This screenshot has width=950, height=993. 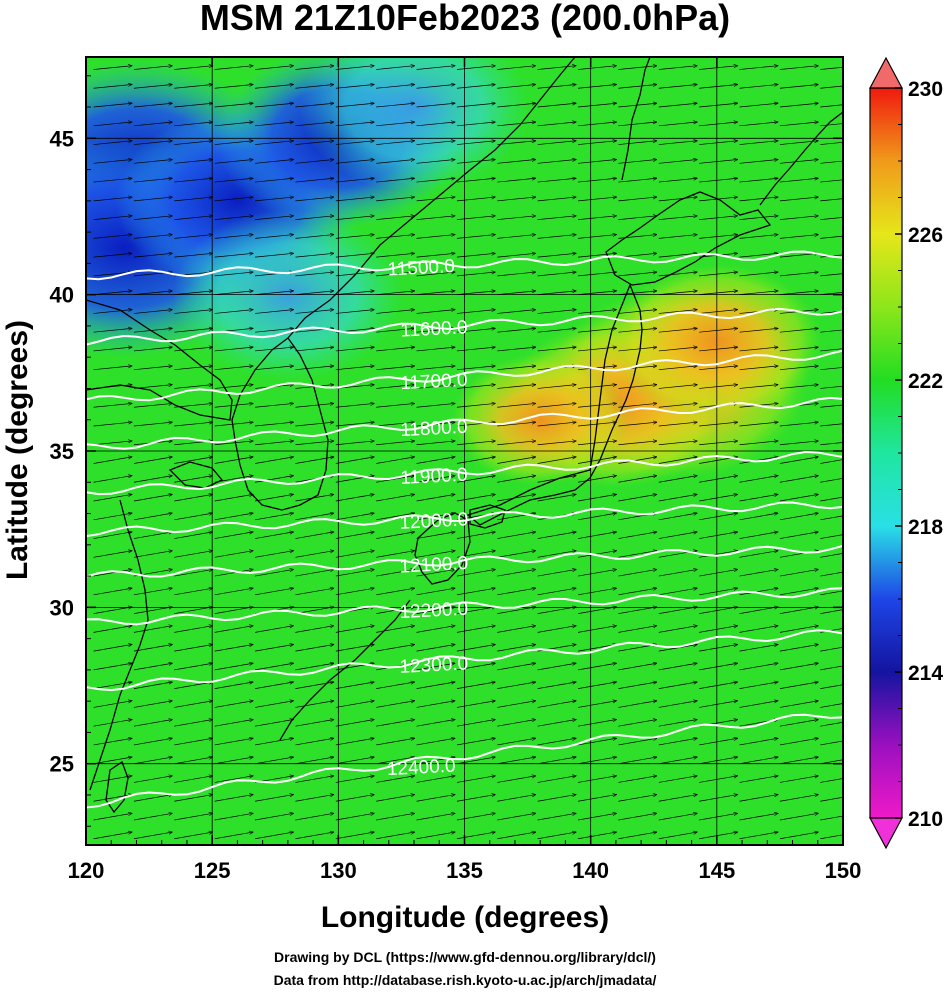 What do you see at coordinates (414, 125) in the screenshot?
I see `field-feature` at bounding box center [414, 125].